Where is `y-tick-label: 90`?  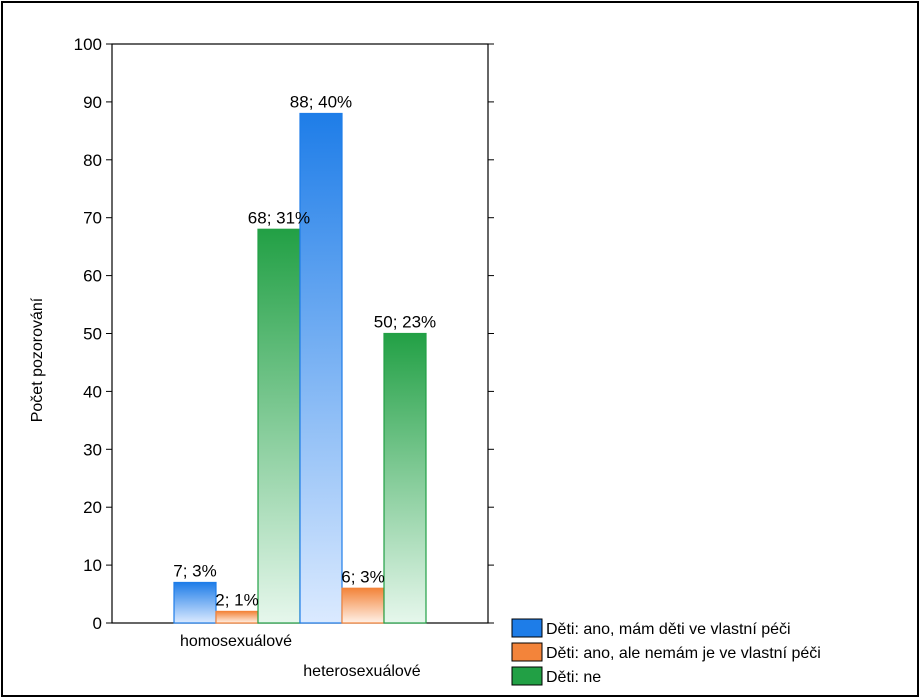 y-tick-label: 90 is located at coordinates (92, 102).